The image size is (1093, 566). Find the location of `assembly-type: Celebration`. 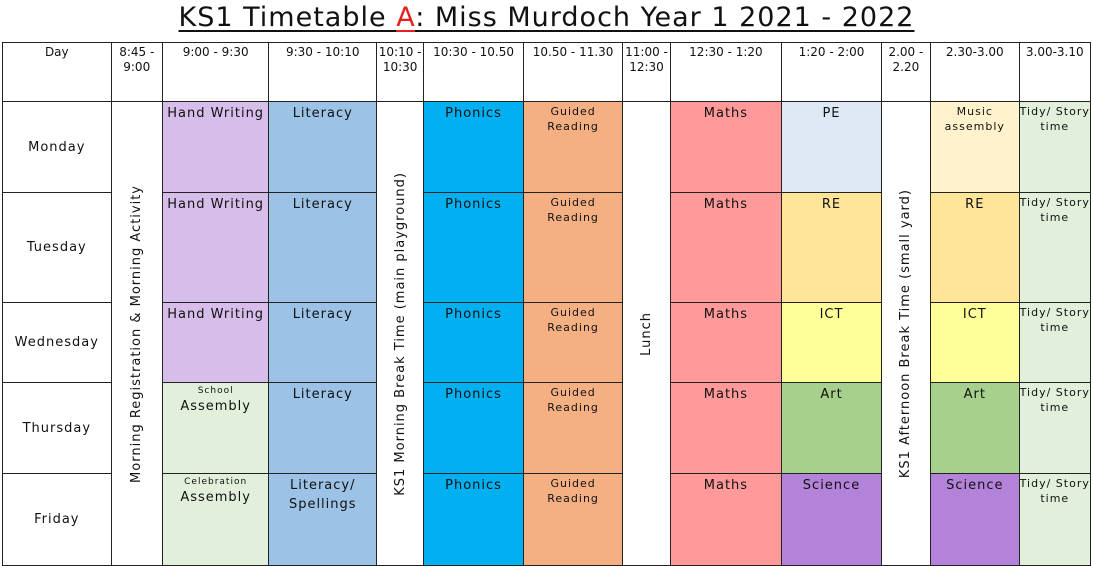

assembly-type: Celebration is located at coordinates (216, 482).